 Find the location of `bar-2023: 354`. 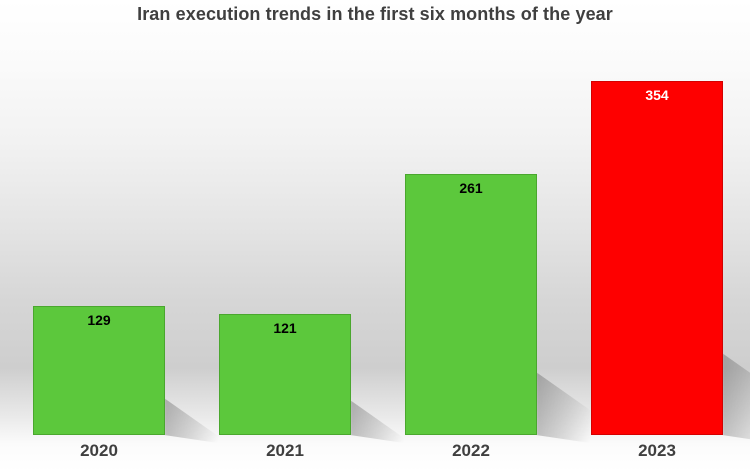

bar-2023: 354 is located at coordinates (657, 258).